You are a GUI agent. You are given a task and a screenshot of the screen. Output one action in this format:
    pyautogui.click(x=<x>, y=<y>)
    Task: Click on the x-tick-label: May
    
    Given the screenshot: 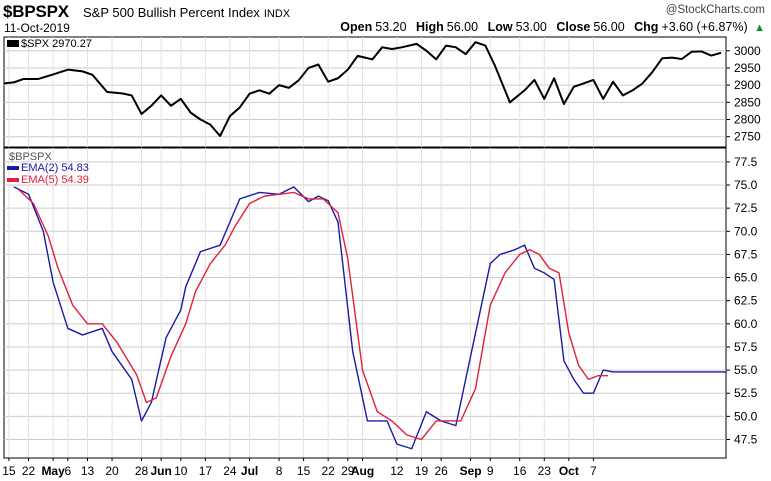 What is the action you would take?
    pyautogui.click(x=53, y=471)
    